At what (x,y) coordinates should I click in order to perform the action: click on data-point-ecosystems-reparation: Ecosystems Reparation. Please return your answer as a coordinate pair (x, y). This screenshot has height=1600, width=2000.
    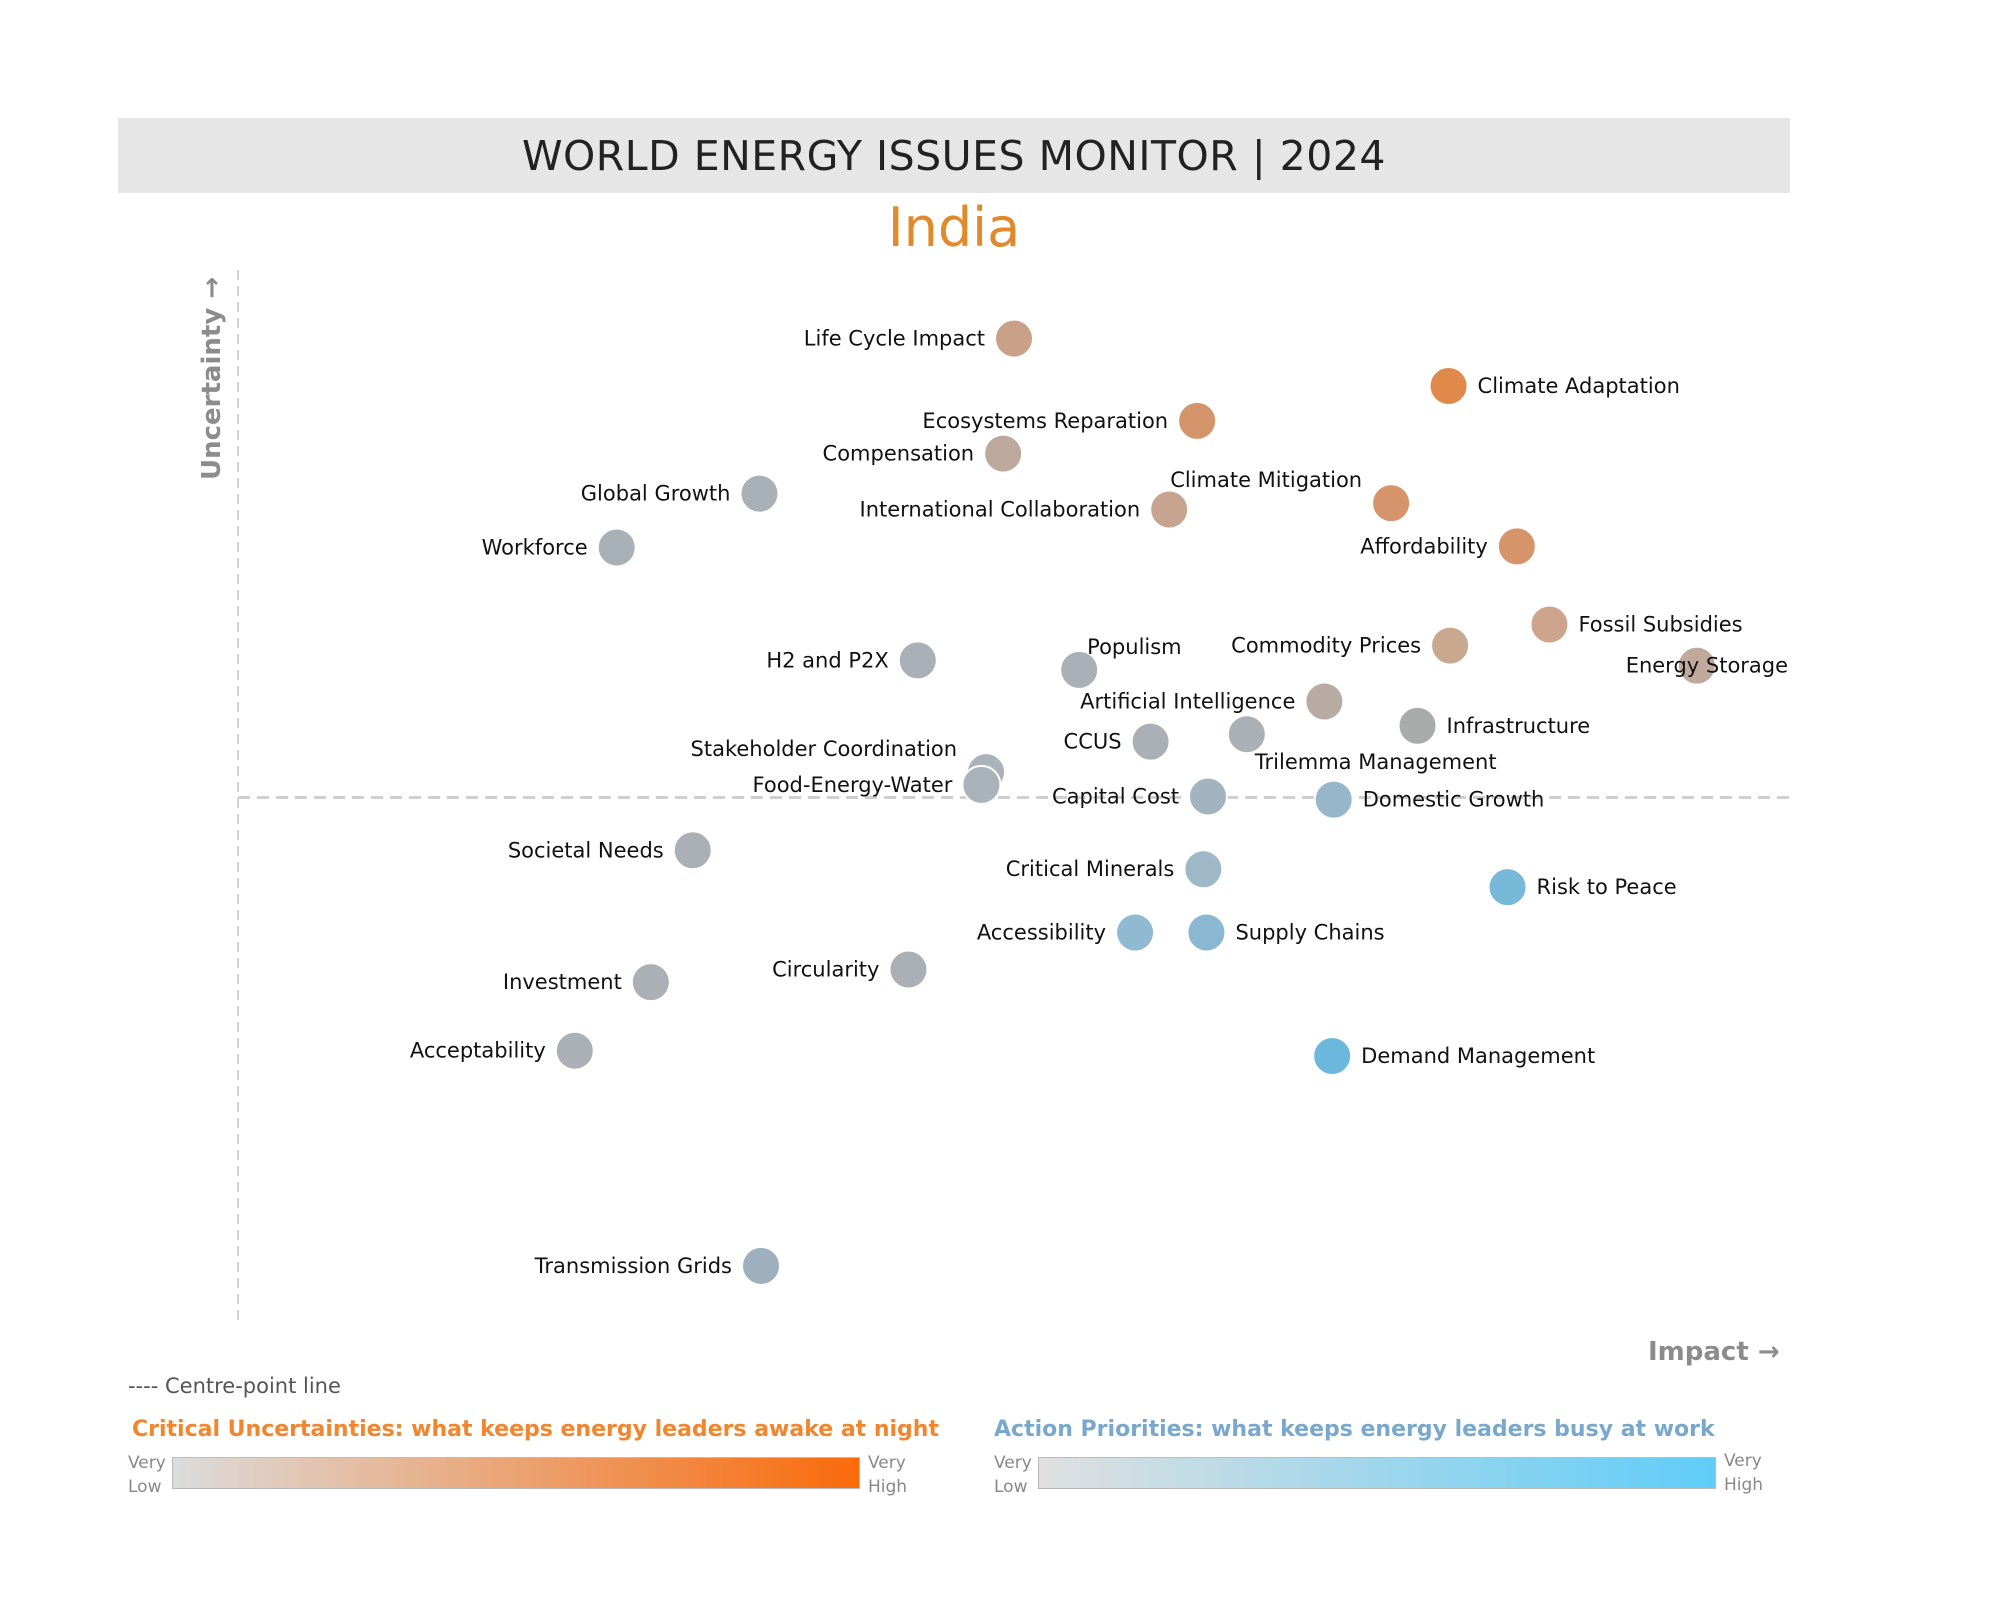
    Looking at the image, I should click on (1070, 420).